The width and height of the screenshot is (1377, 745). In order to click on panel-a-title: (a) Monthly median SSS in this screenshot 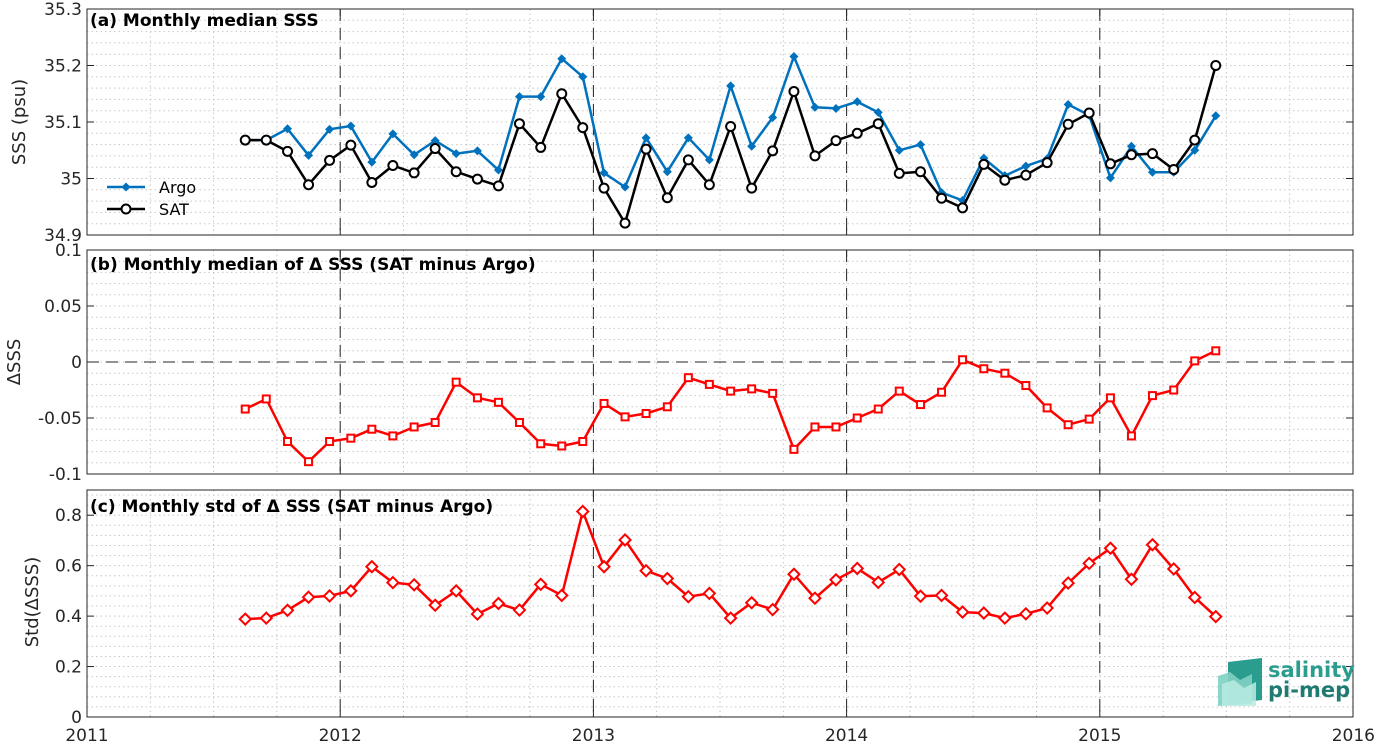, I will do `click(204, 21)`.